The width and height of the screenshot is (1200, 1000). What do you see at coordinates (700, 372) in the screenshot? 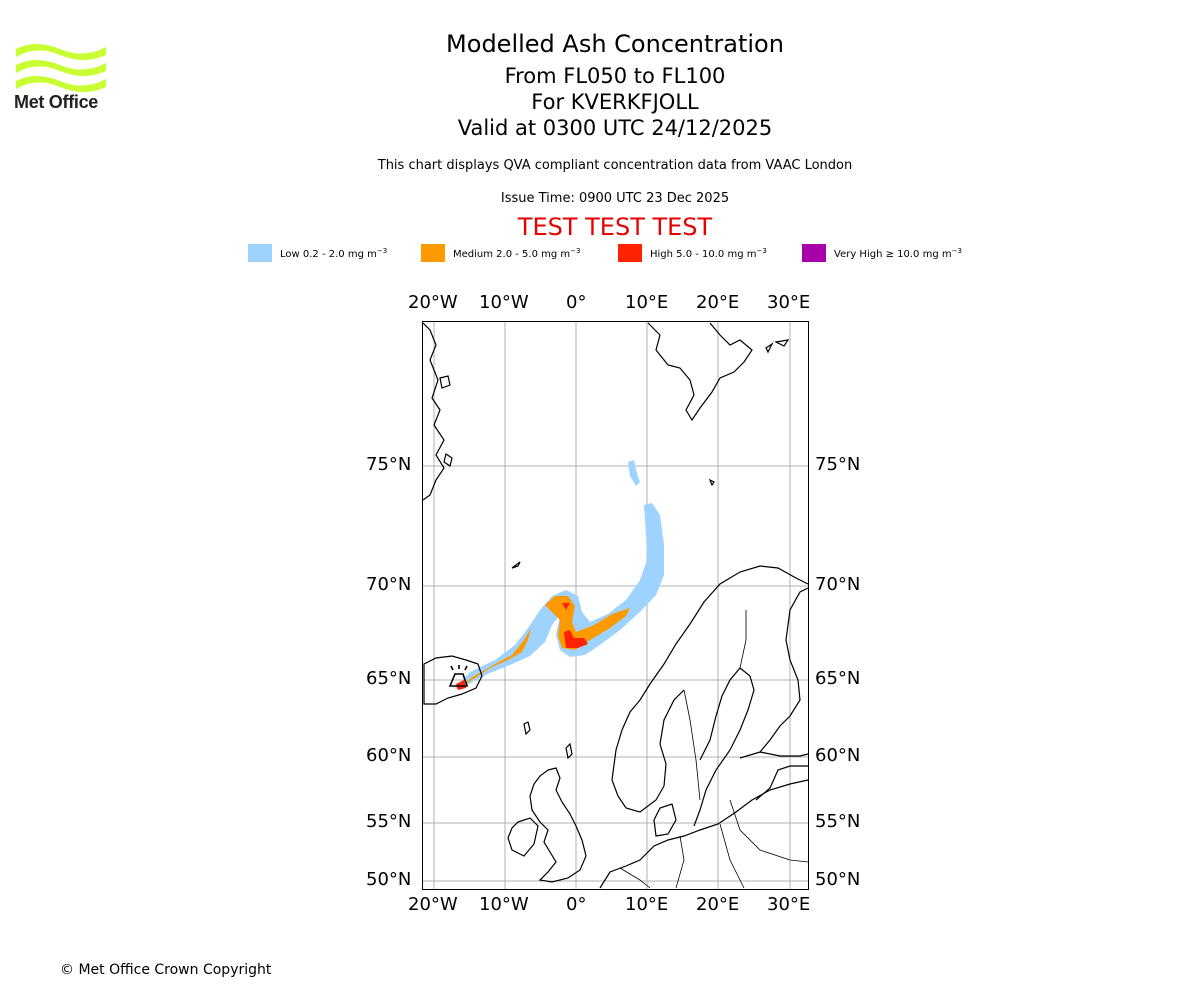
I see `svalbard-coast` at bounding box center [700, 372].